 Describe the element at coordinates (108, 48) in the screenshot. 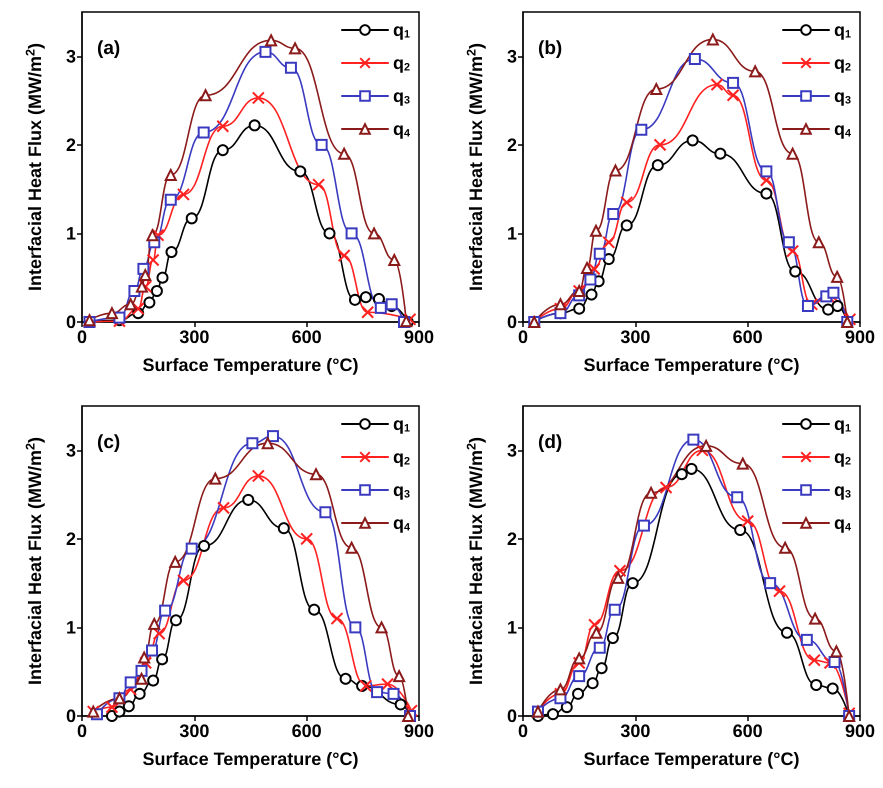

I see `text: (a)` at that location.